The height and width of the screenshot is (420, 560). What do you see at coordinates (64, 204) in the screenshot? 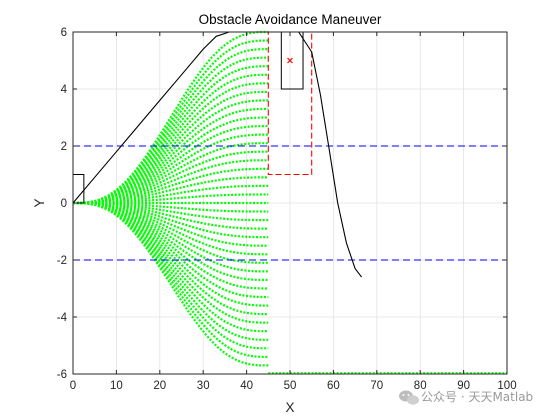
I see `y-tick-label: 0` at bounding box center [64, 204].